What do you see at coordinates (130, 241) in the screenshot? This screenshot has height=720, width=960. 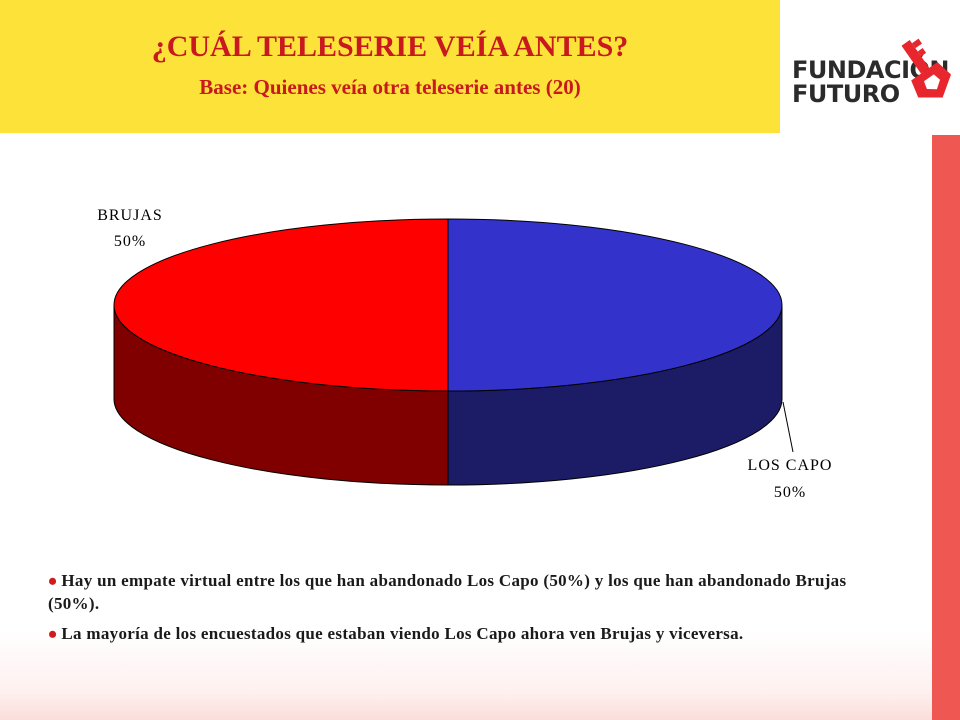 I see `label-brujas-value: 50%` at bounding box center [130, 241].